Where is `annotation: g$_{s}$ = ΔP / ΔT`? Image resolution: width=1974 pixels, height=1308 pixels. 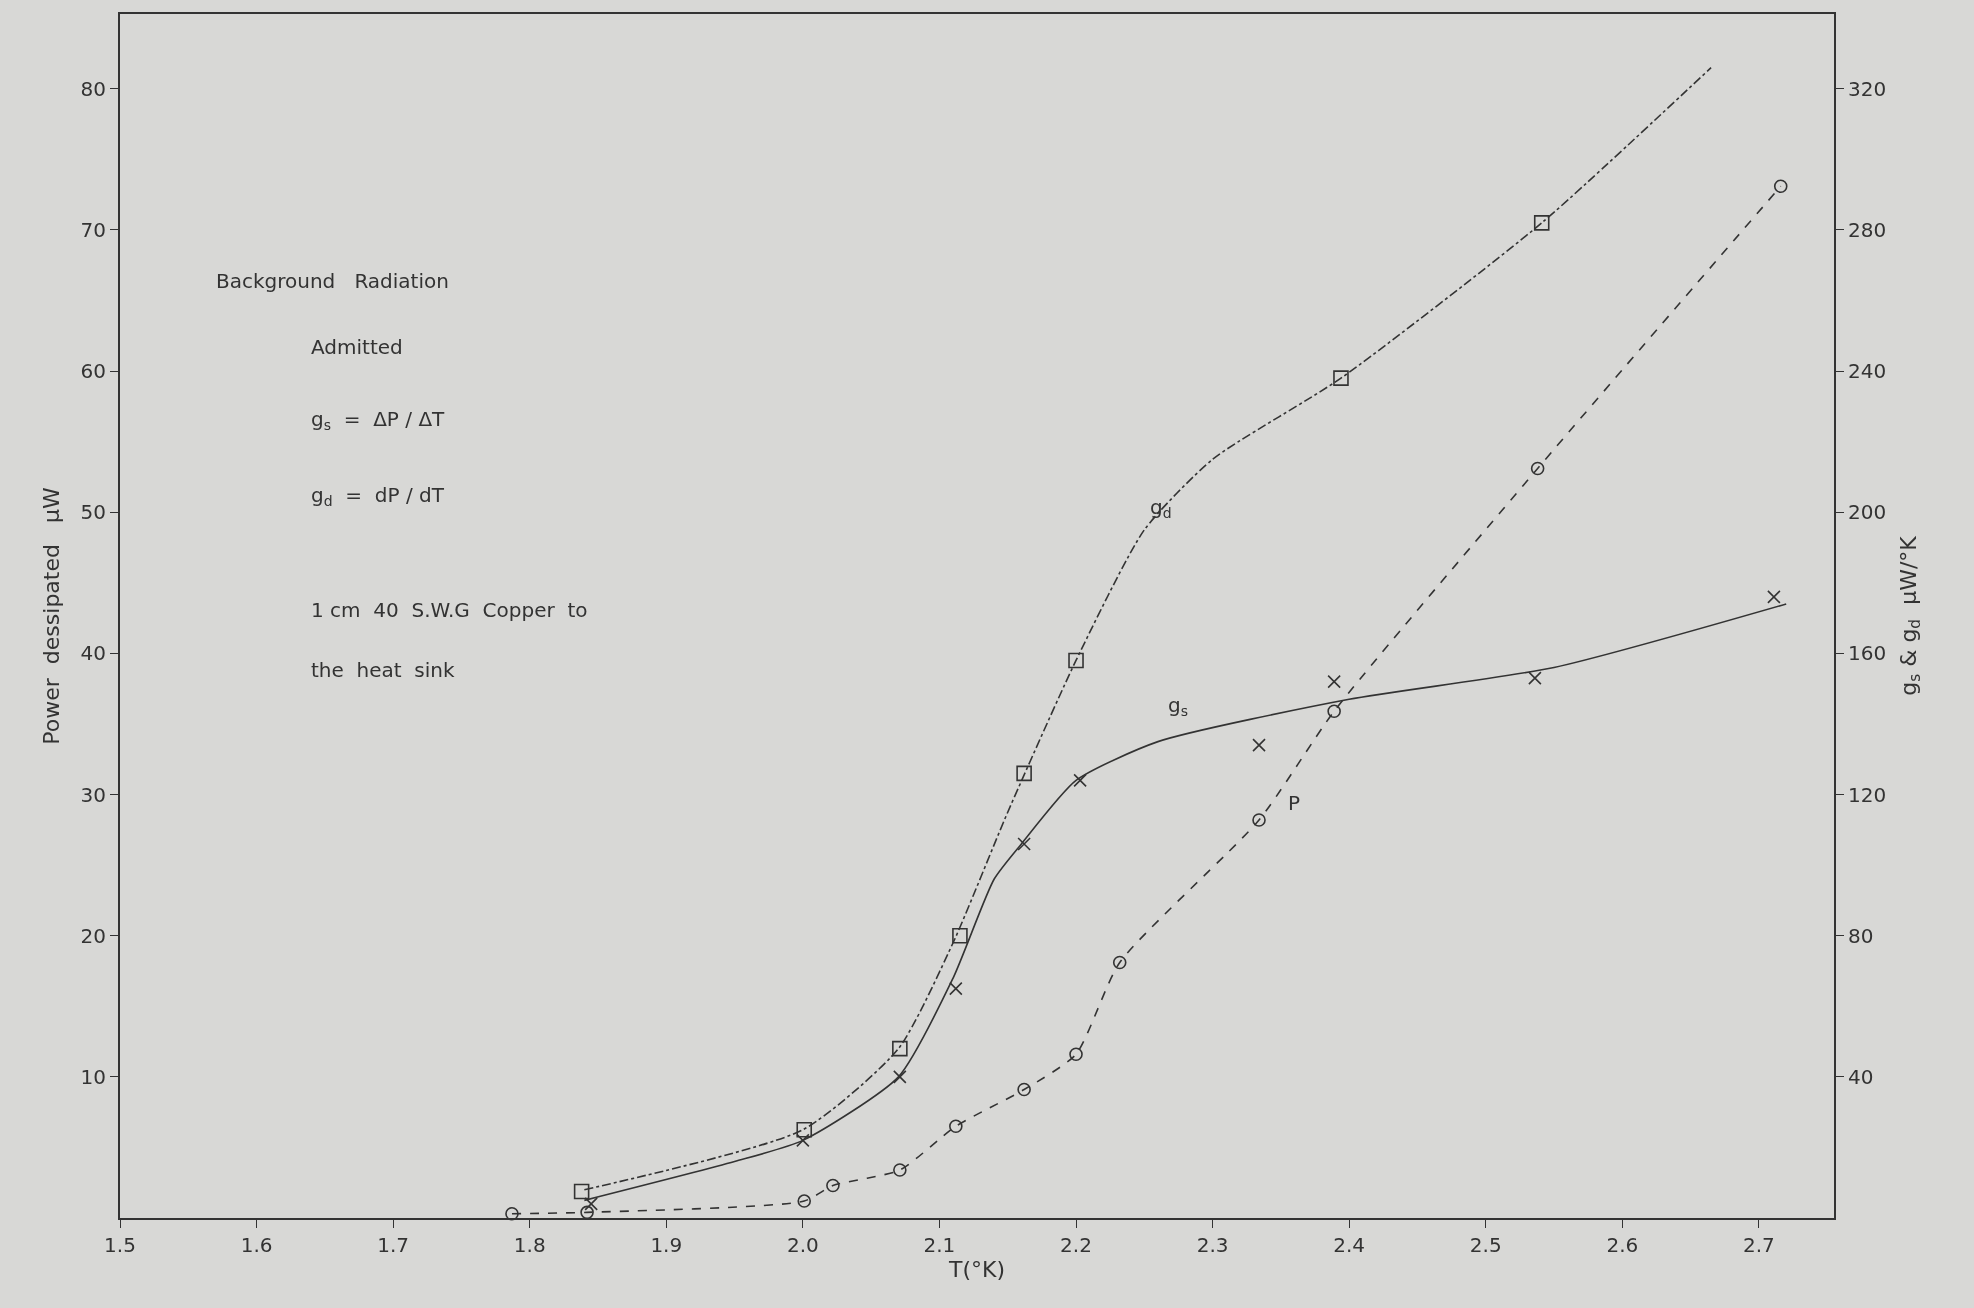
annotation: g$_{s}$ = ΔP / ΔT is located at coordinates (378, 420).